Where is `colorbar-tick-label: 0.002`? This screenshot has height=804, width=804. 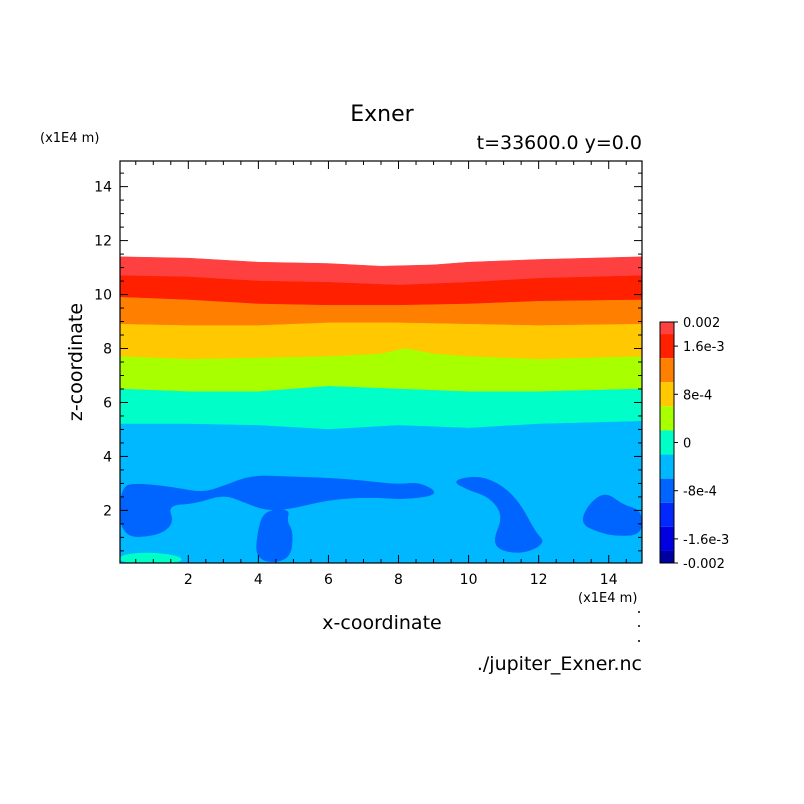
colorbar-tick-label: 0.002 is located at coordinates (701, 323).